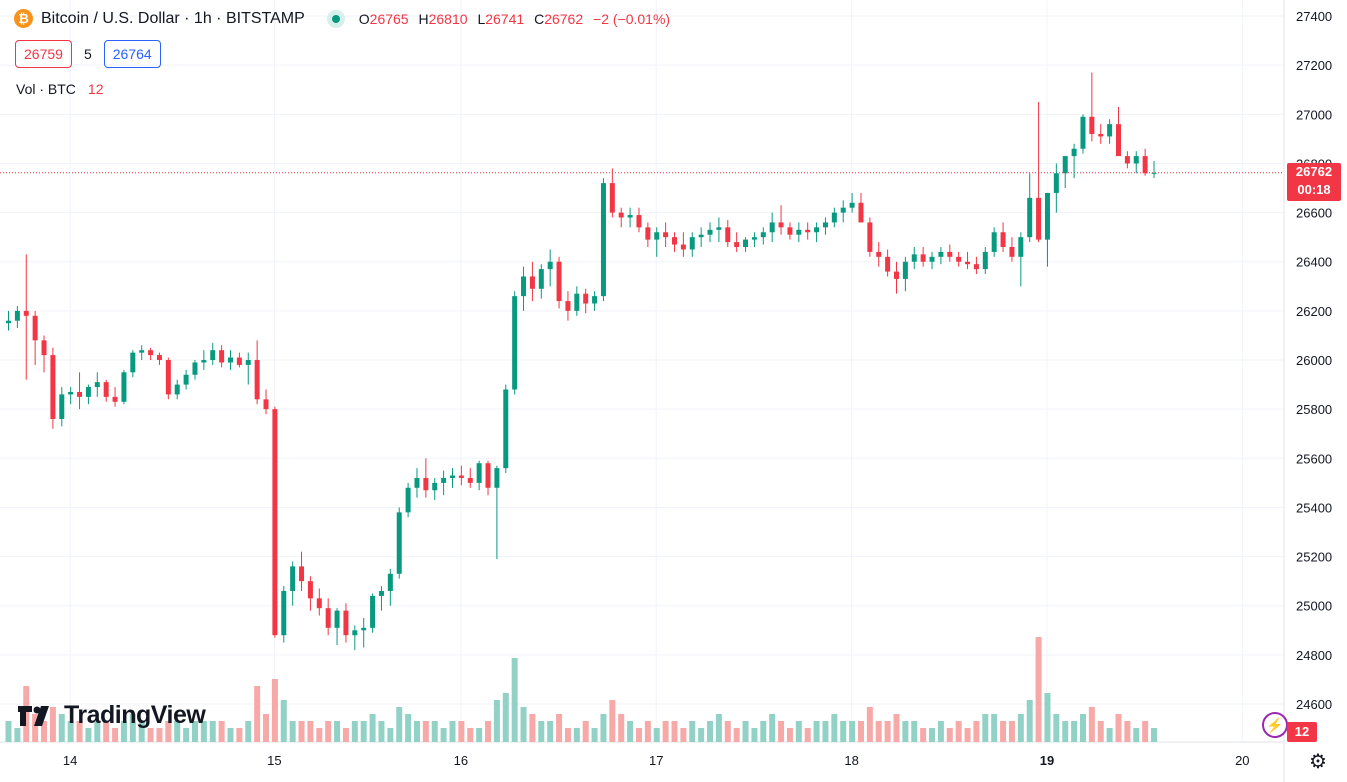  I want to click on market-status-icon, so click(335, 18).